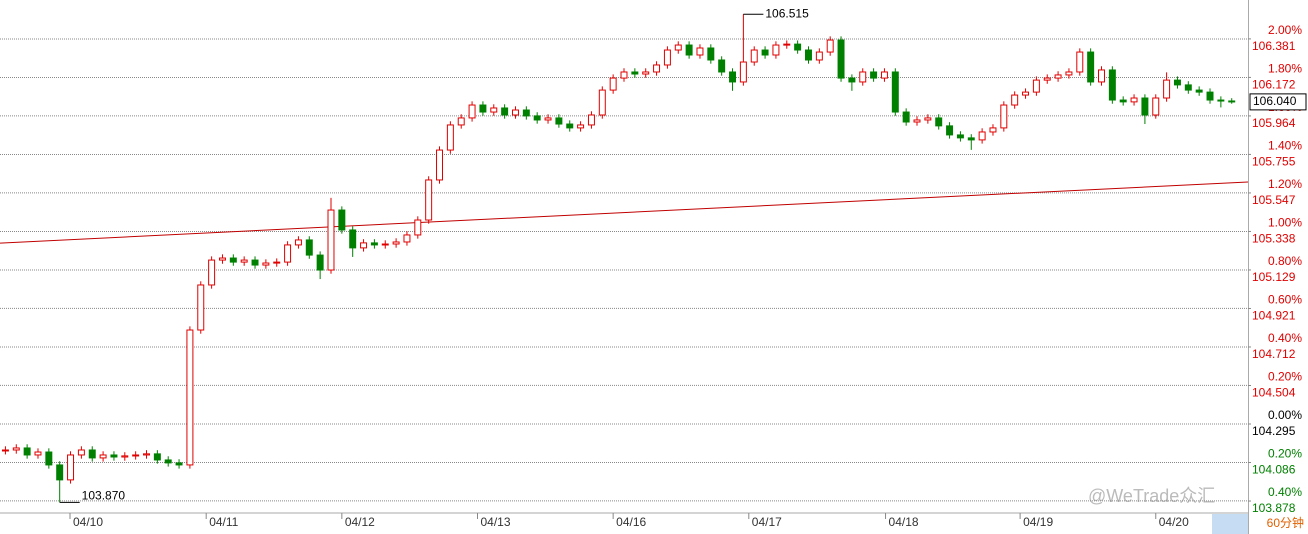 The image size is (1308, 534). Describe the element at coordinates (88, 522) in the screenshot. I see `x-tick-label: 04/10` at that location.